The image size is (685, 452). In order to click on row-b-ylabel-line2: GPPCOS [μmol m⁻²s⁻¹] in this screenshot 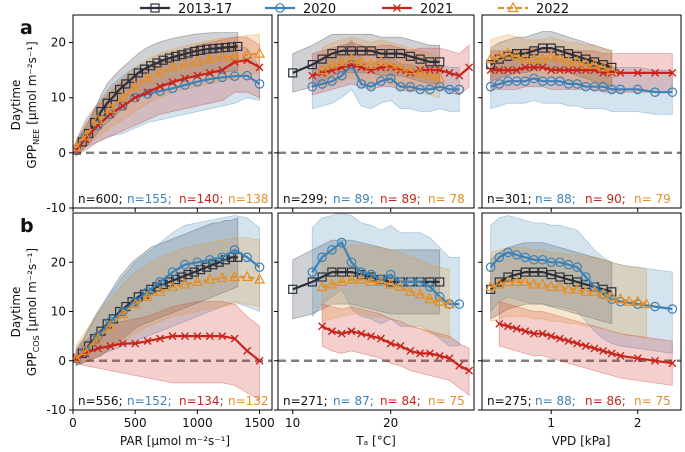, I will do `click(33, 312)`.